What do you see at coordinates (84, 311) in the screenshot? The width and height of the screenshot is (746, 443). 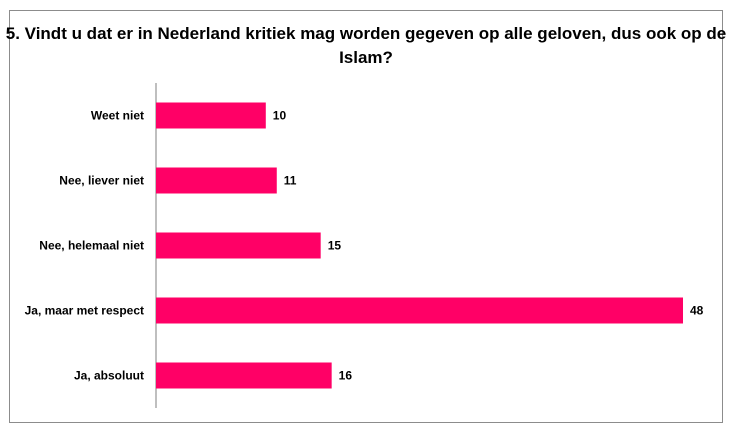 I see `category-label: Ja, maar met respect` at bounding box center [84, 311].